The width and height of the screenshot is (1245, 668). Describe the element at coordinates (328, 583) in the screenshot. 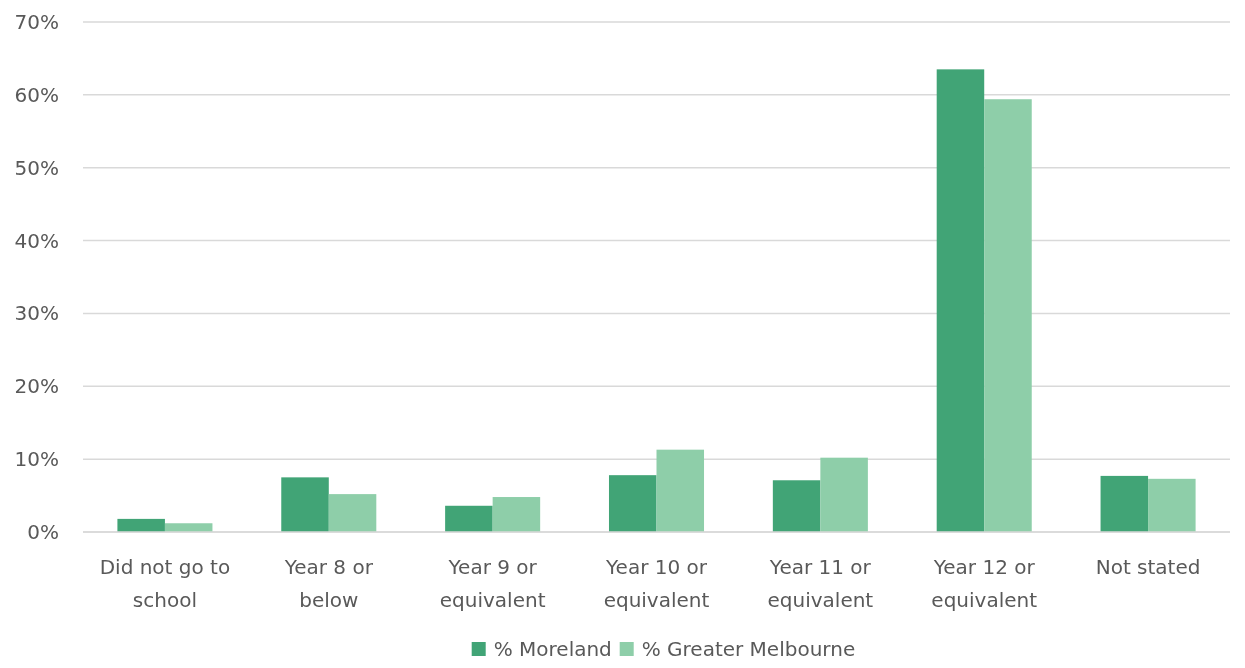

I see `x-tick-label: Year 8 or below` at that location.